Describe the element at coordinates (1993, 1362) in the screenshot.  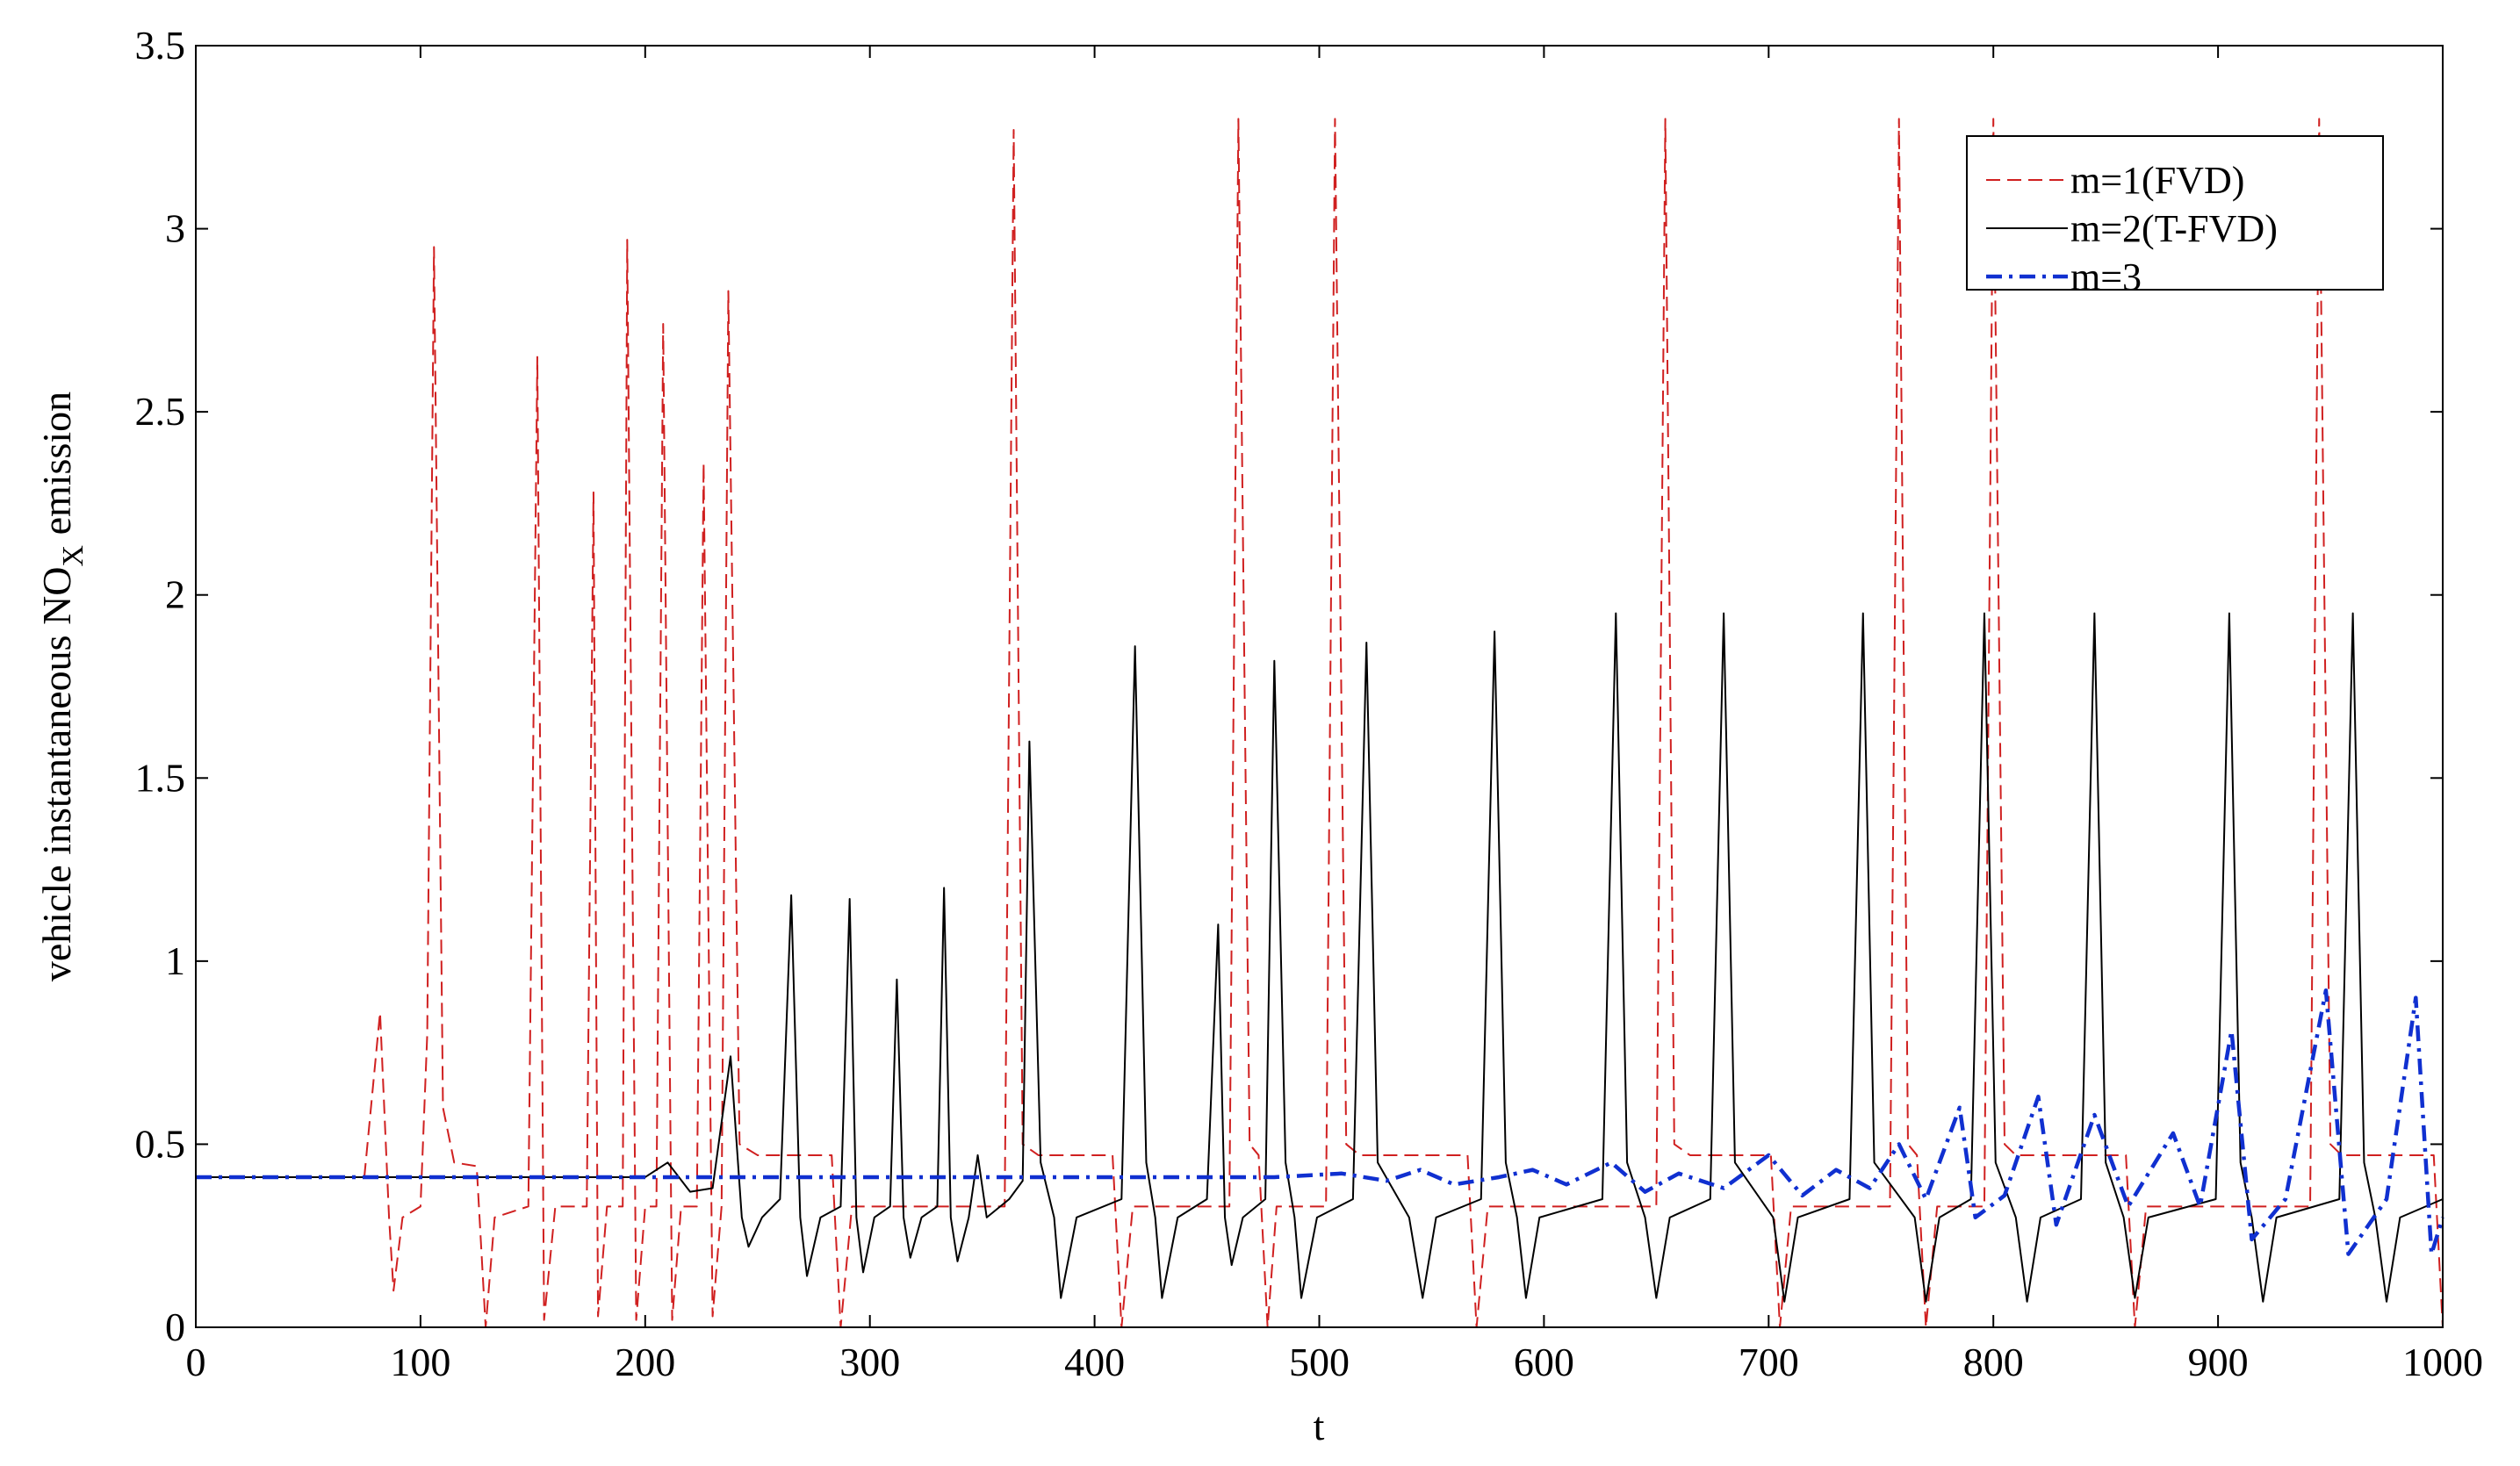
I see `x-tick-label: 800` at that location.